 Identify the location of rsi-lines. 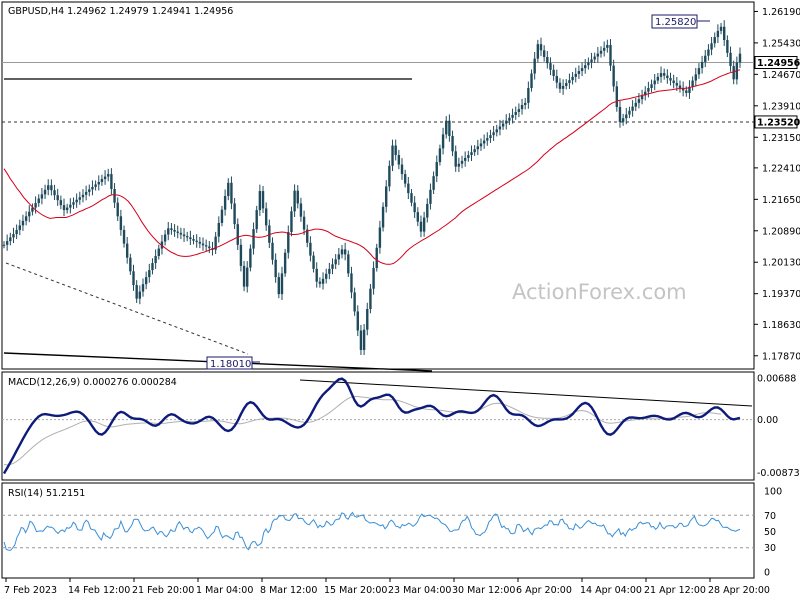
(378, 531).